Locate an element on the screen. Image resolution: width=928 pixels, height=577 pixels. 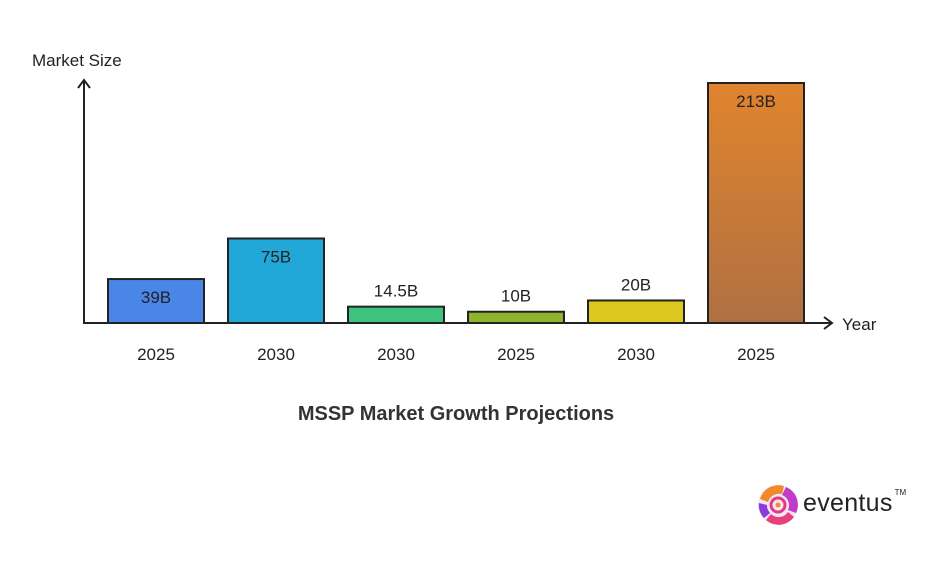
data-label: 75B is located at coordinates (276, 256).